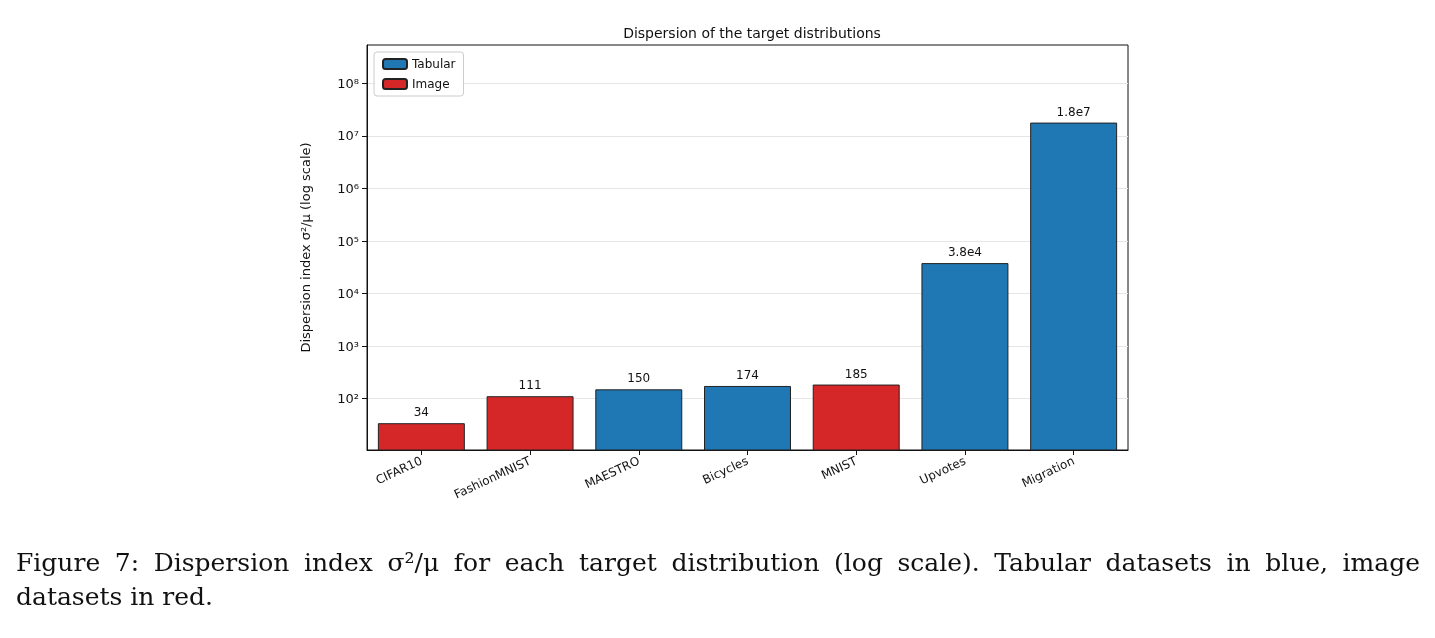 Image resolution: width=1435 pixels, height=638 pixels. Describe the element at coordinates (348, 294) in the screenshot. I see `y-tick-label: 10⁴` at that location.